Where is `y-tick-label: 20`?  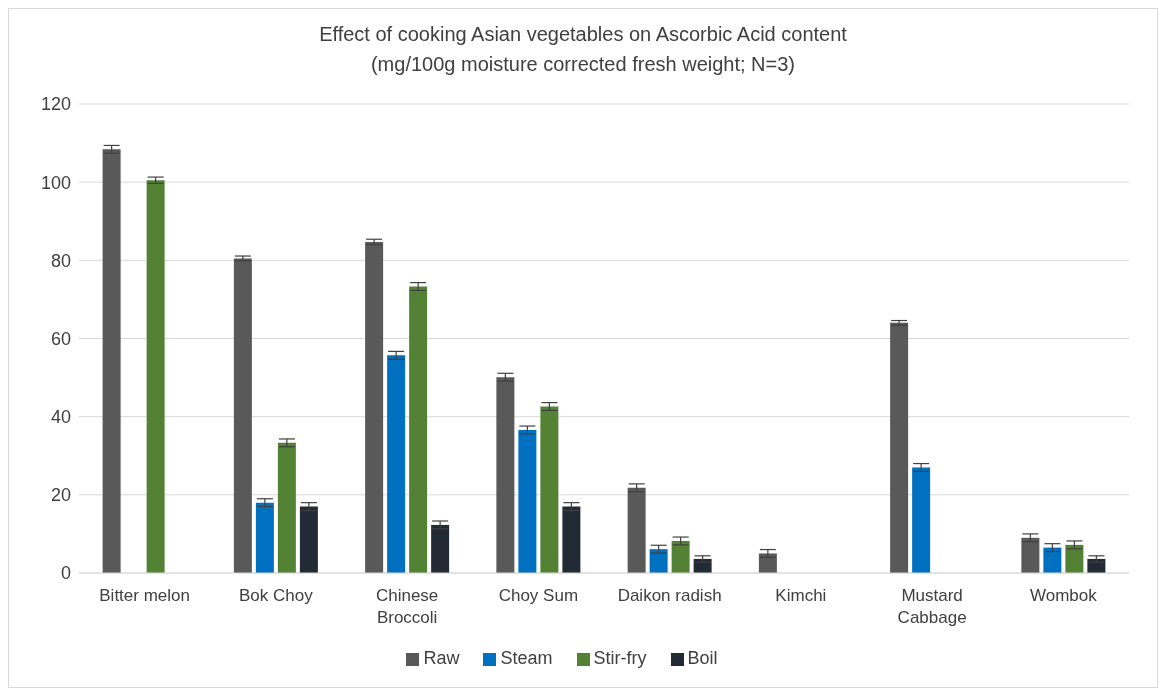 y-tick-label: 20 is located at coordinates (60, 495).